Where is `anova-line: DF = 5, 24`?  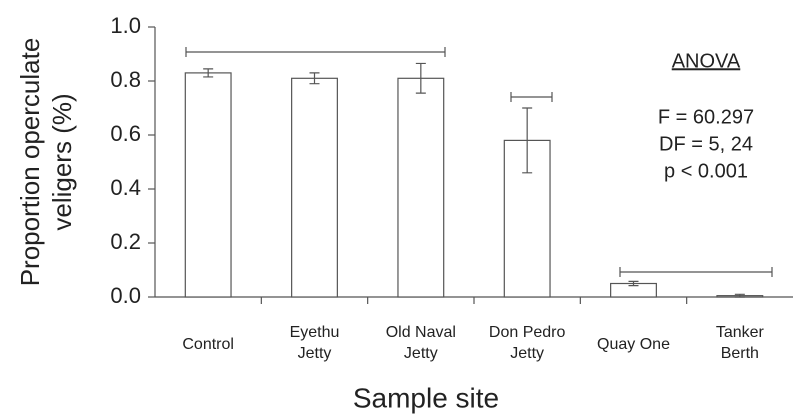 anova-line: DF = 5, 24 is located at coordinates (706, 144).